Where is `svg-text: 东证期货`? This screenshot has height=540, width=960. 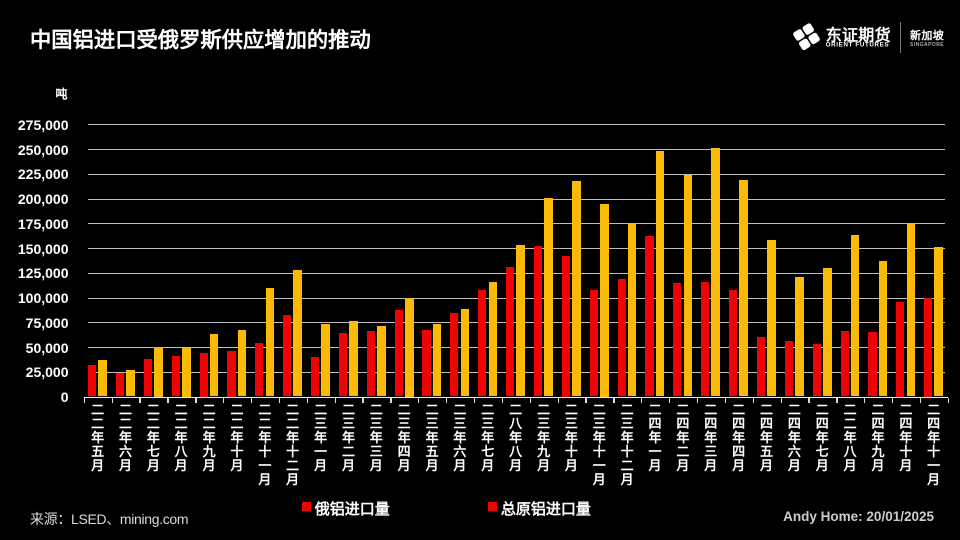 svg-text: 东证期货 is located at coordinates (858, 34).